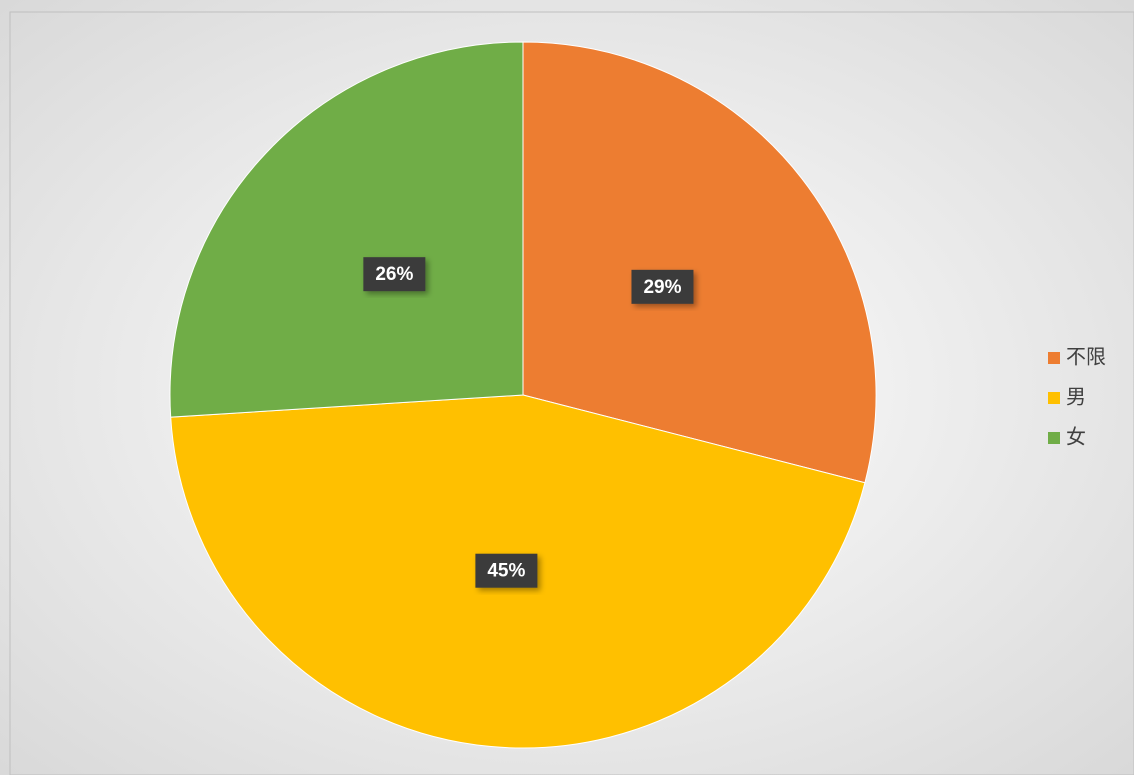  What do you see at coordinates (1076, 397) in the screenshot?
I see `legend-label: 男` at bounding box center [1076, 397].